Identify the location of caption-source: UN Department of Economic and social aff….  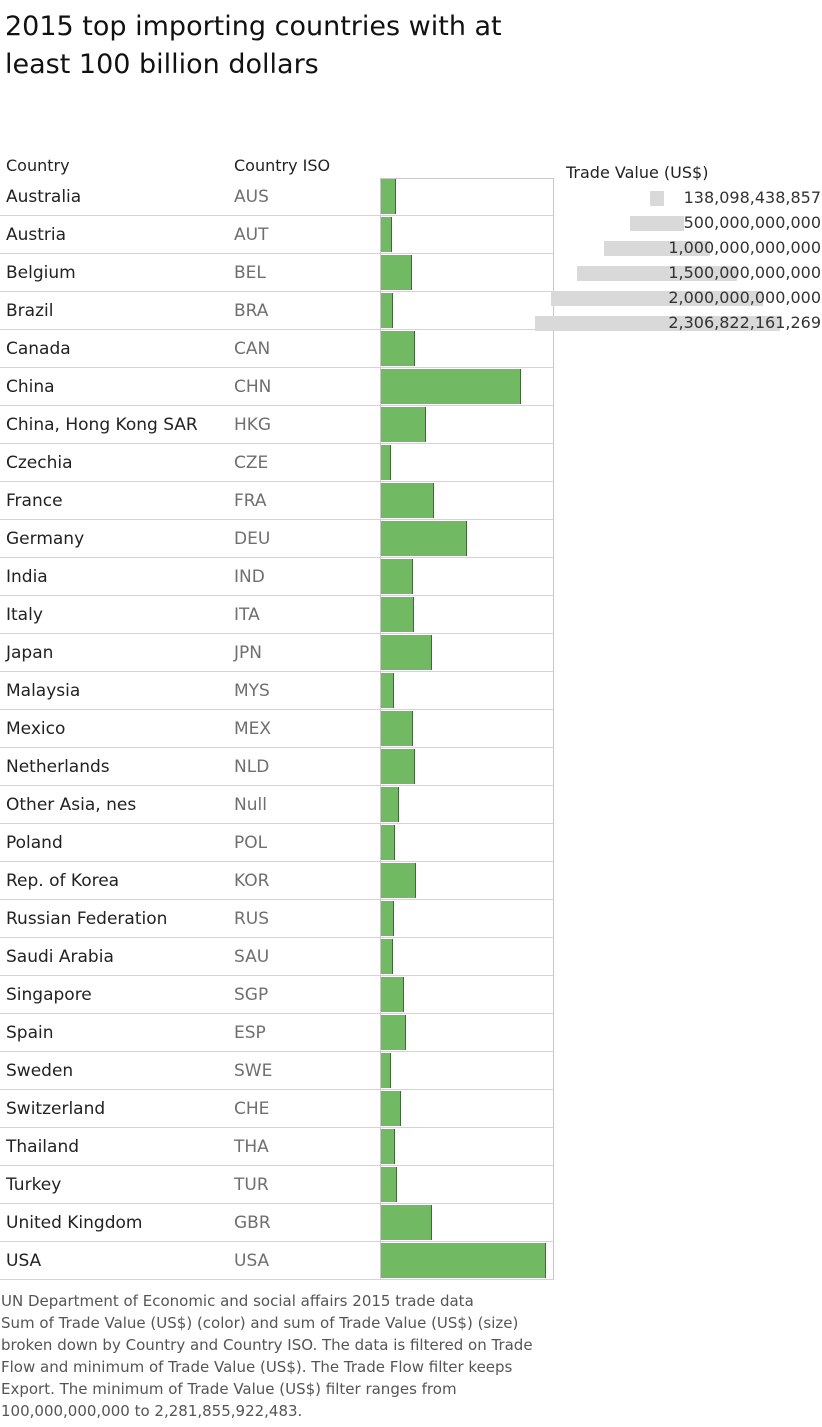
(237, 1301).